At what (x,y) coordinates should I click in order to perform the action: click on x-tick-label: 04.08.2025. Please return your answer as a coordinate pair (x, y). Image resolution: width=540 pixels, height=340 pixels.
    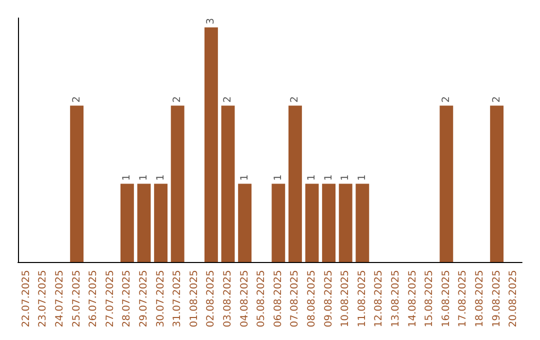
    Looking at the image, I should click on (244, 299).